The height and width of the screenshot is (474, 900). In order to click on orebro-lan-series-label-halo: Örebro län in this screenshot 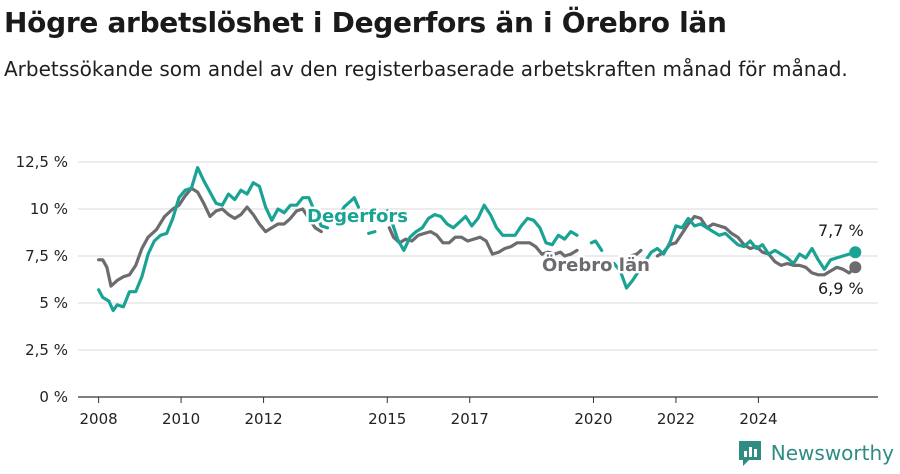, I will do `click(596, 265)`.